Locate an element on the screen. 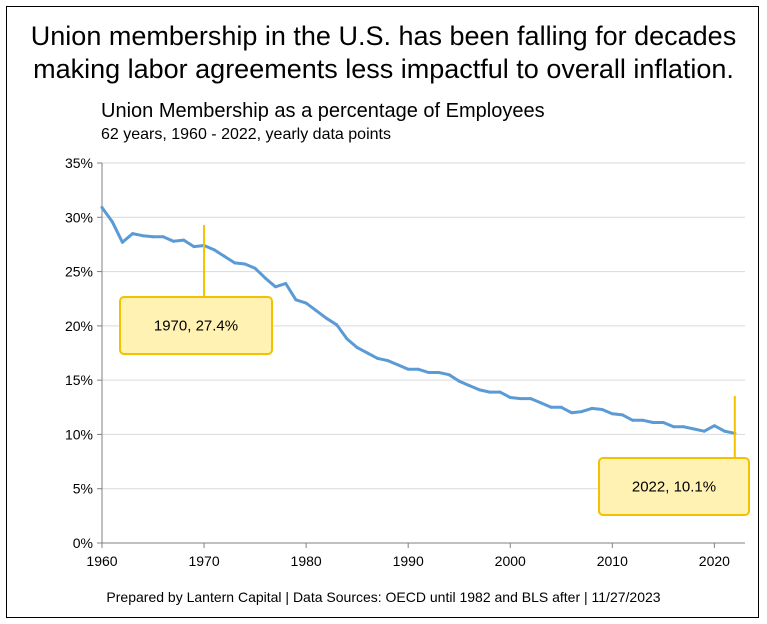  callout: 2022, 10.1% is located at coordinates (674, 456).